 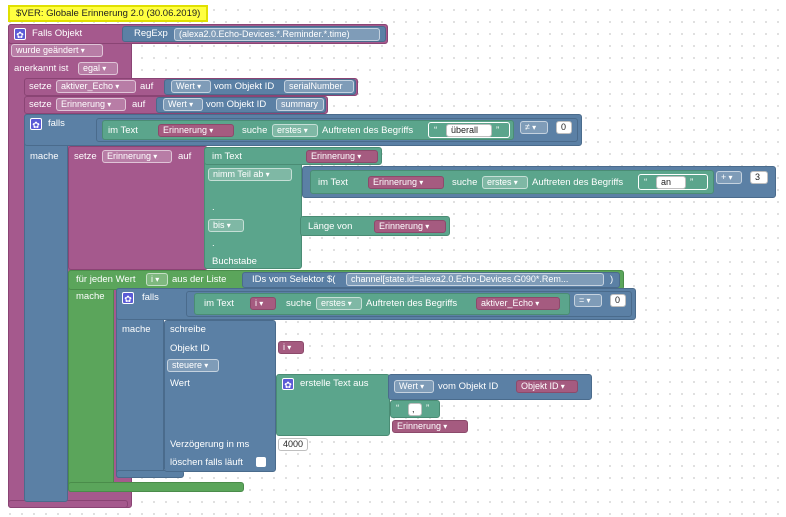 What do you see at coordinates (330, 226) in the screenshot?
I see `length-label: Länge von` at bounding box center [330, 226].